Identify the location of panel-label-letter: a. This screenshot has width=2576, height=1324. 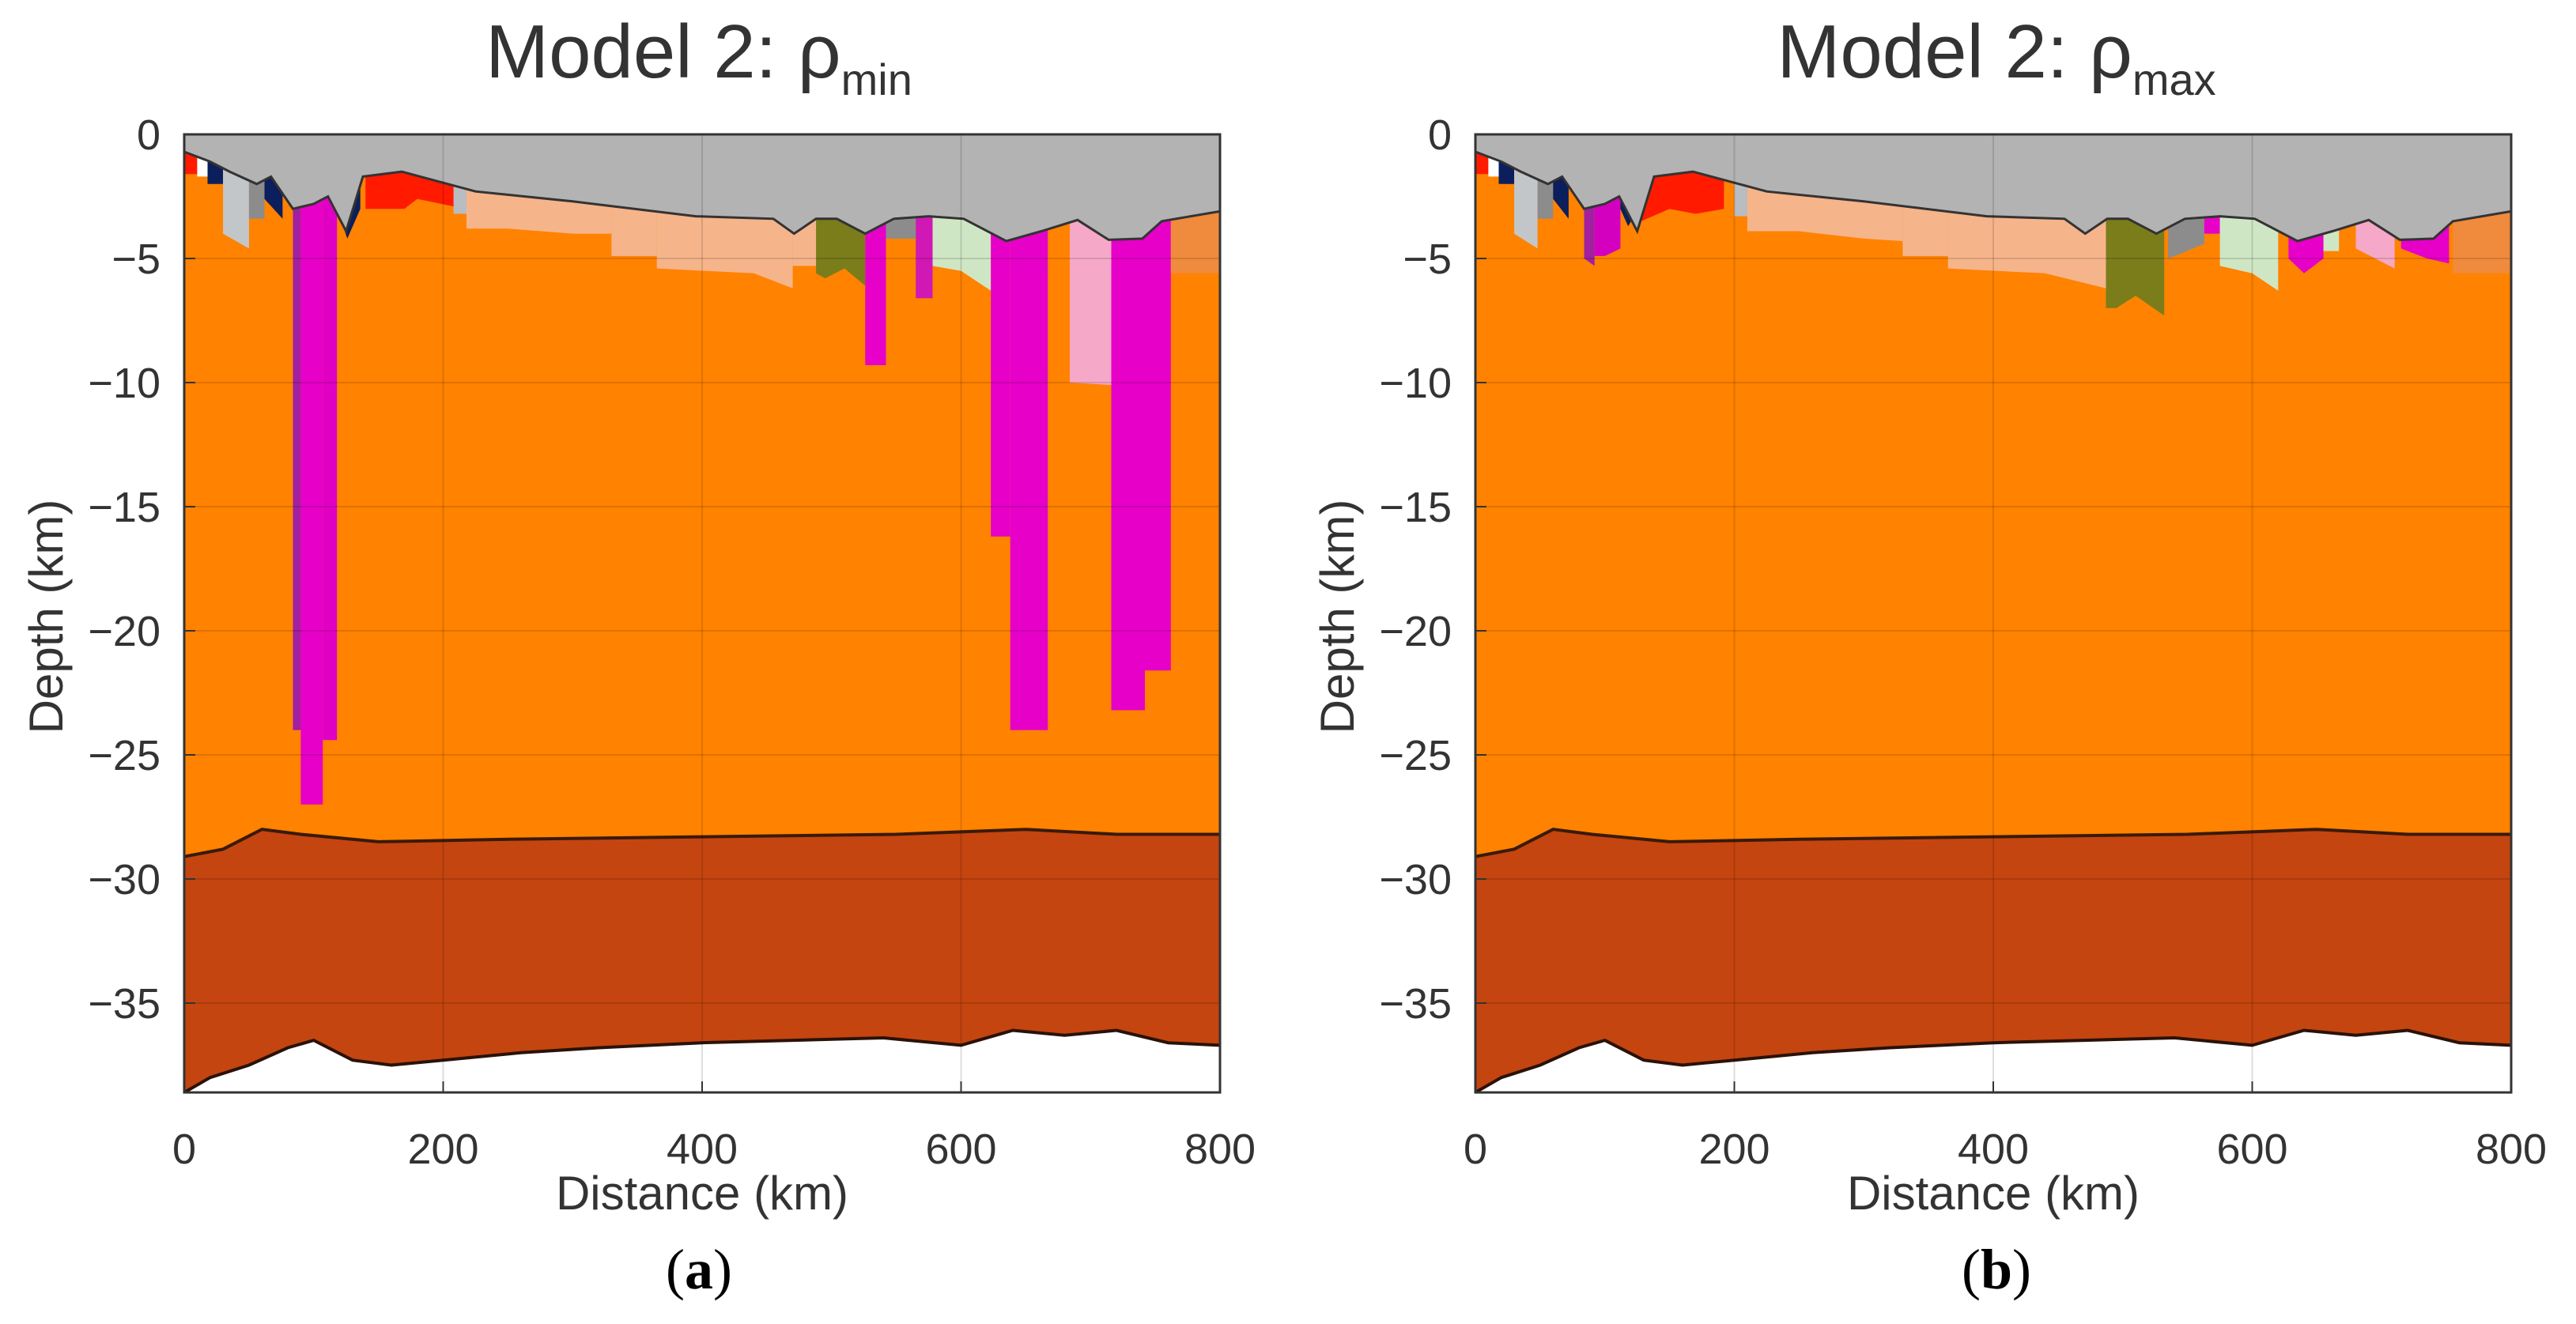
(699, 1269).